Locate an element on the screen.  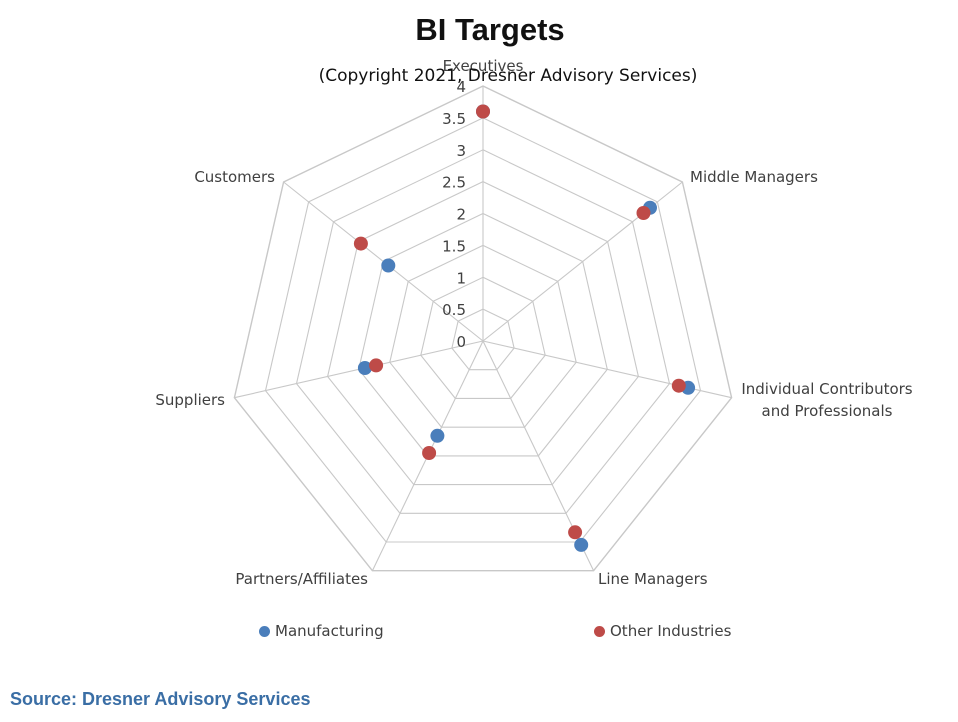
axis-label-middle-managers: Middle Managers is located at coordinates (754, 177).